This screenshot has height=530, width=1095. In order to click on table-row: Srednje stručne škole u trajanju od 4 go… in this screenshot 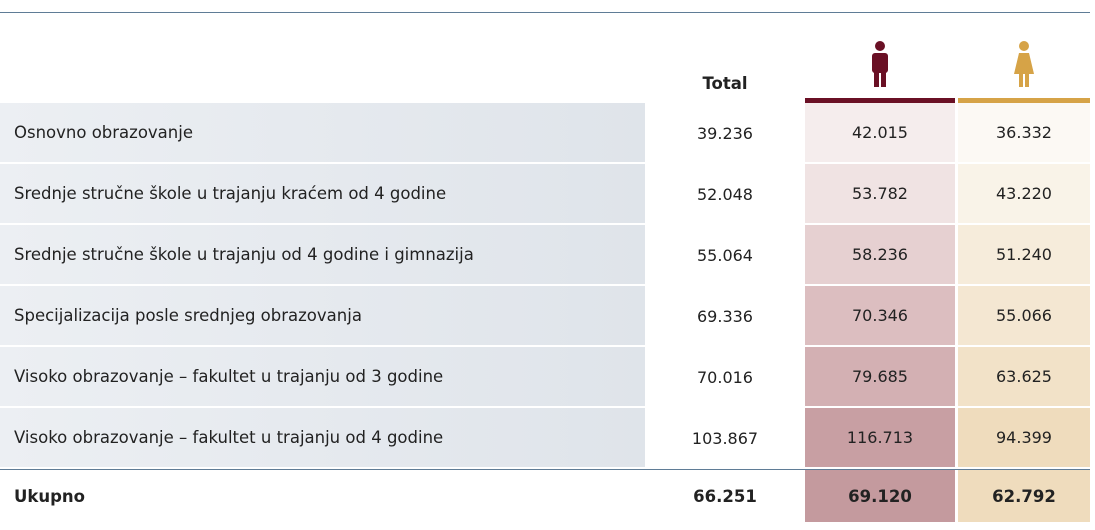, I will do `click(545, 255)`.